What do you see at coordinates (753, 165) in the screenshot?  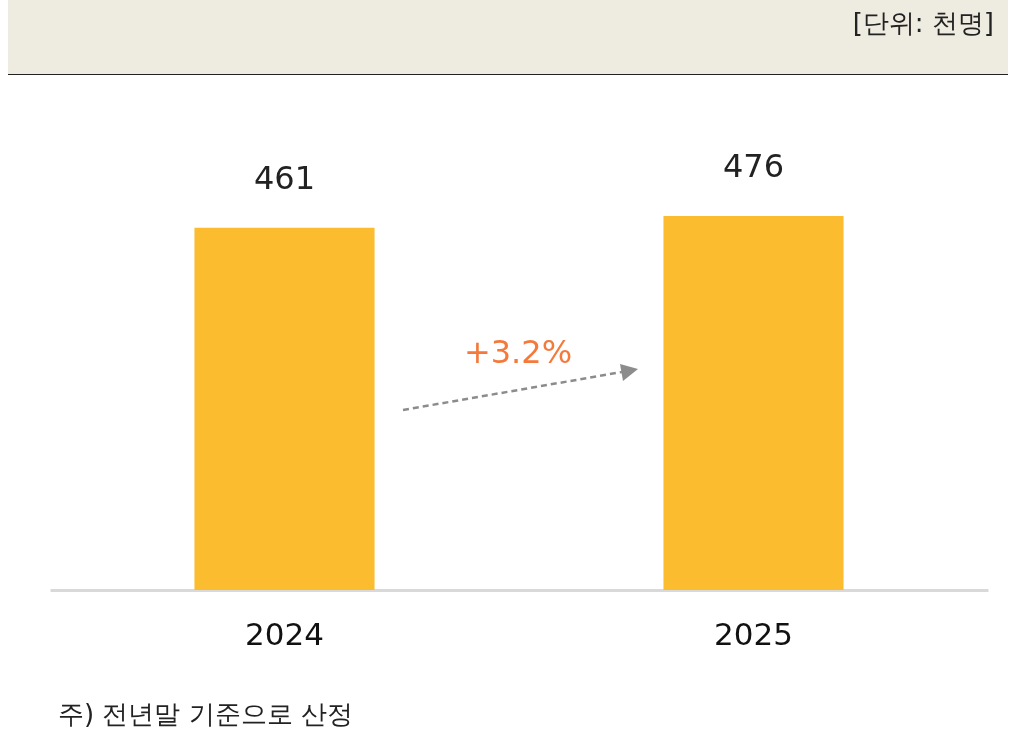 I see `data-label: 476` at bounding box center [753, 165].